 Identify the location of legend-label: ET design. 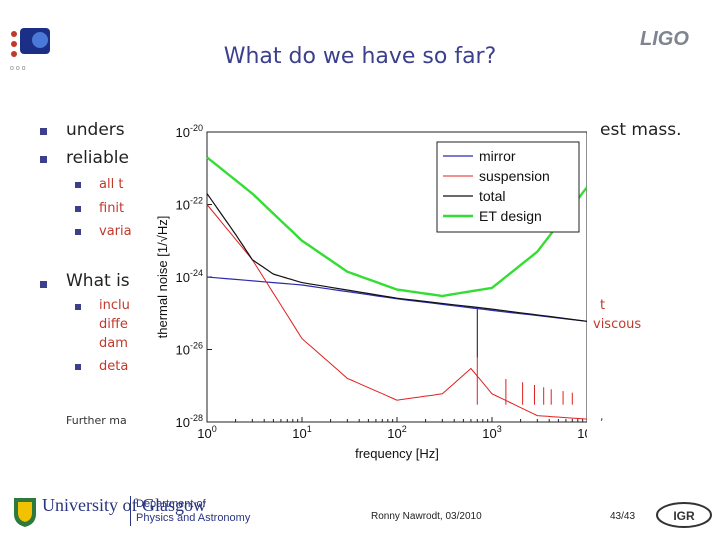
(510, 216).